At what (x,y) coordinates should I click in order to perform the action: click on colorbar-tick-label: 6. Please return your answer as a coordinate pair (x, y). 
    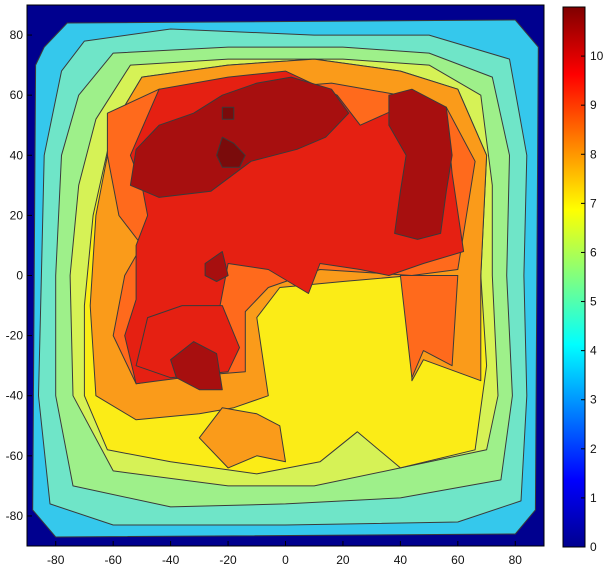
    Looking at the image, I should click on (593, 252).